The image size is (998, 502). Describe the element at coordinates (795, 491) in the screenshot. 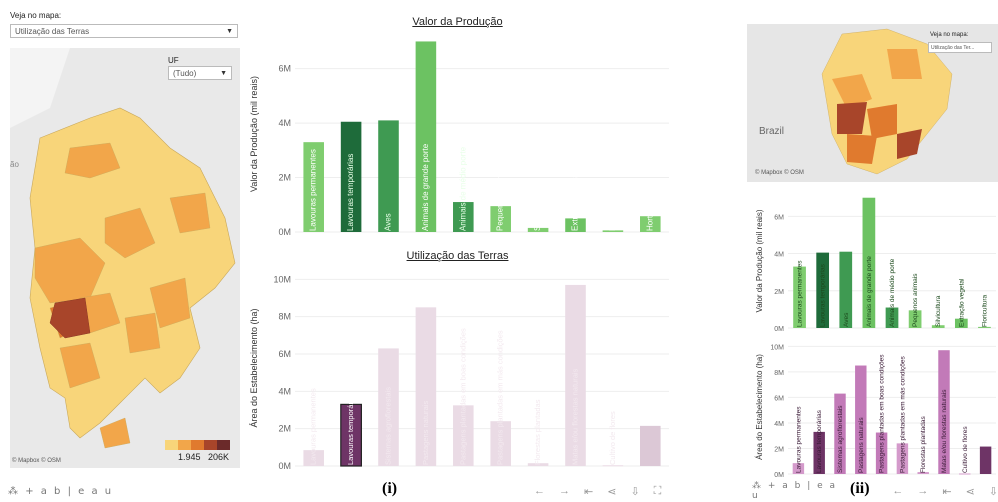

I see `tableau-logo-small: ⁂ + a b | e a u` at that location.